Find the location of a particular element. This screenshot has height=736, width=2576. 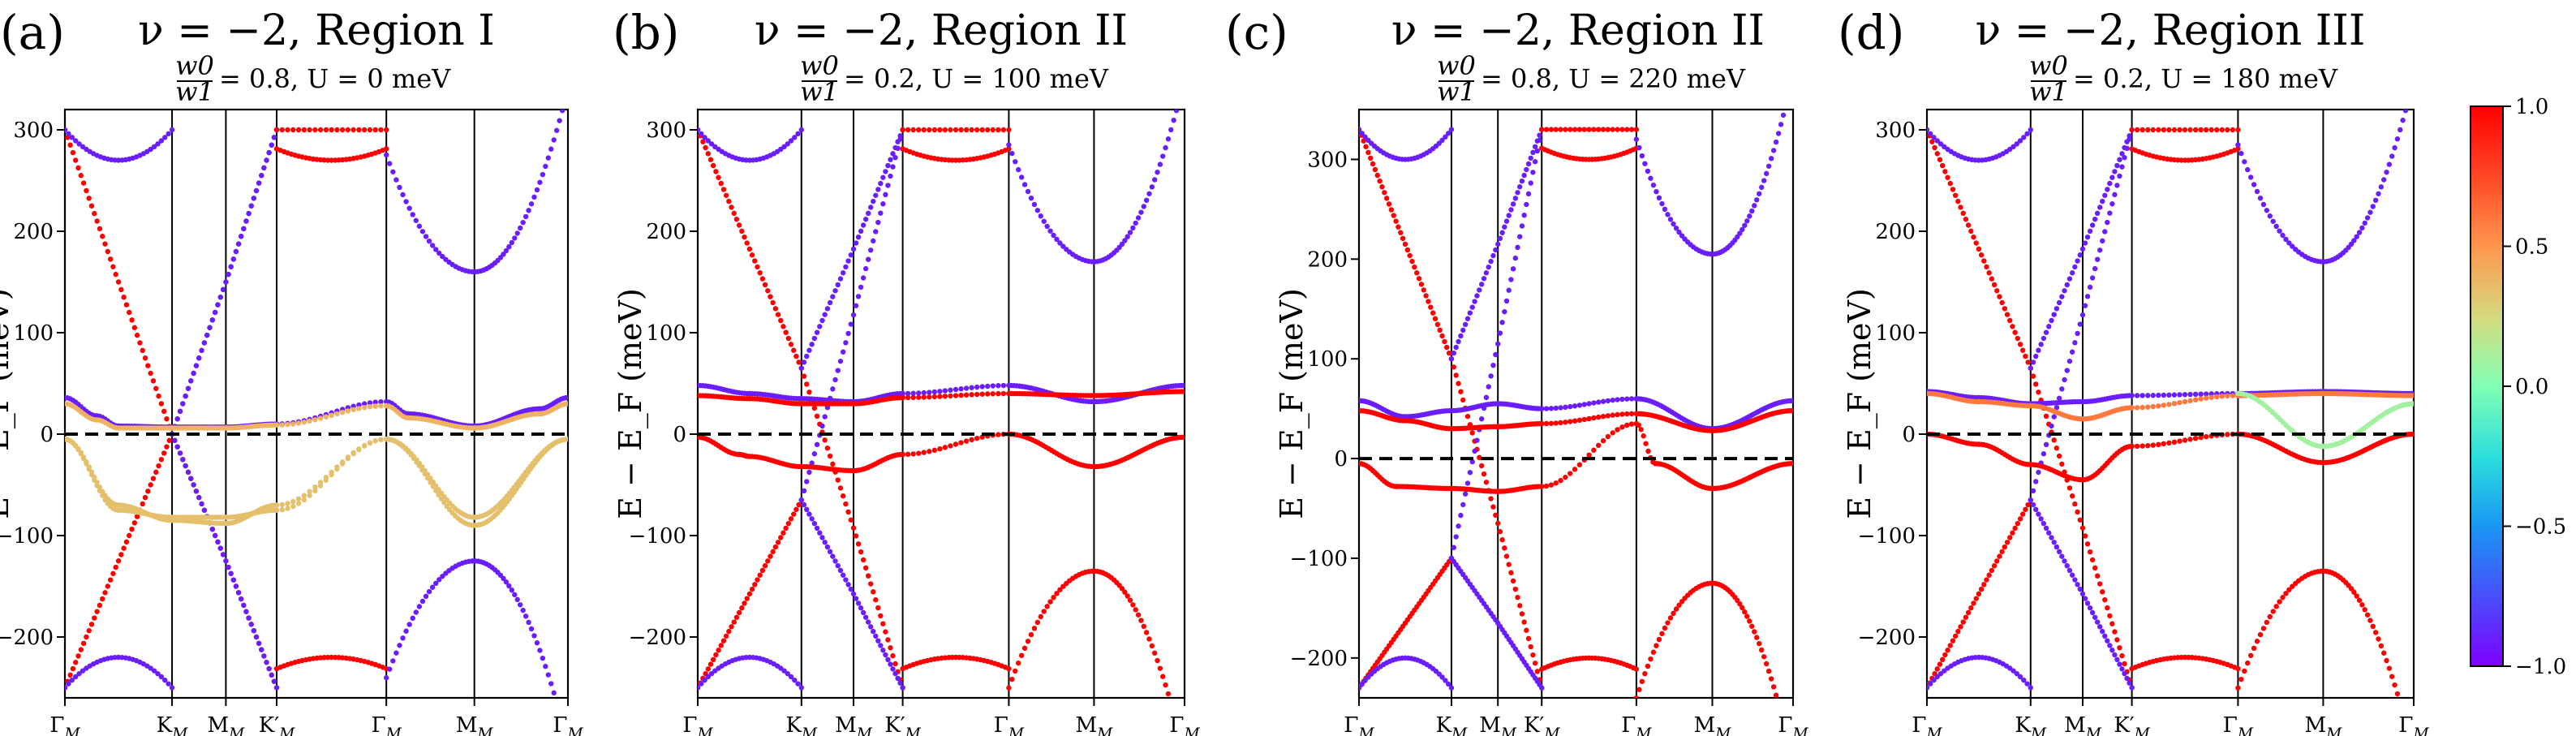

x-tick-label: ΓM is located at coordinates (1010, 724).